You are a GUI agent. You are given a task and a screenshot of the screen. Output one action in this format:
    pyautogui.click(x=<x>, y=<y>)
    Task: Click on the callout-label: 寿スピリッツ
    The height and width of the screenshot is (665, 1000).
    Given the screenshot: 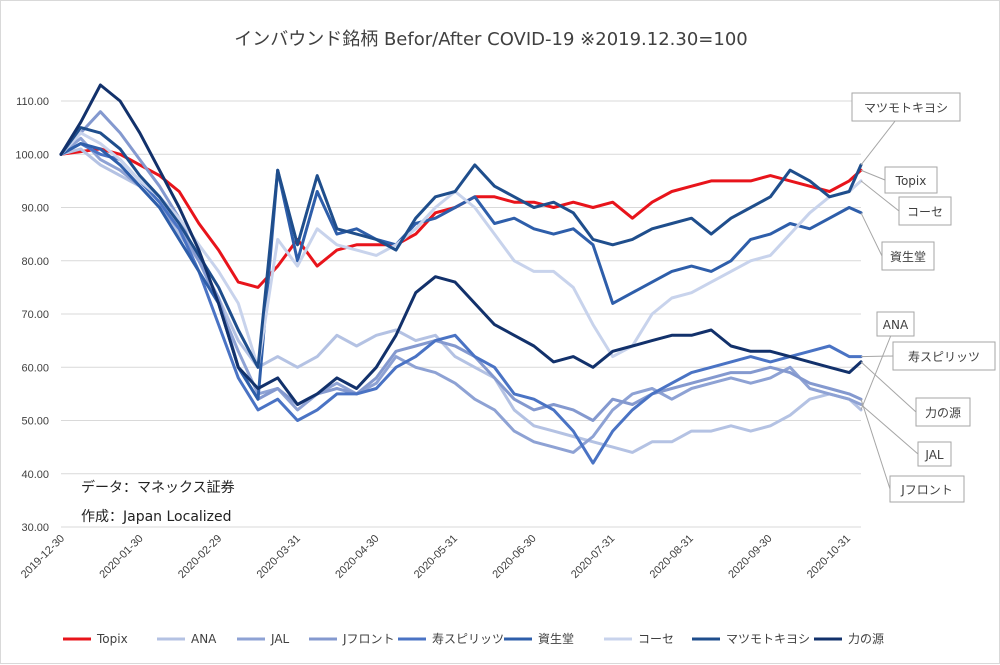 What is the action you would take?
    pyautogui.click(x=944, y=357)
    